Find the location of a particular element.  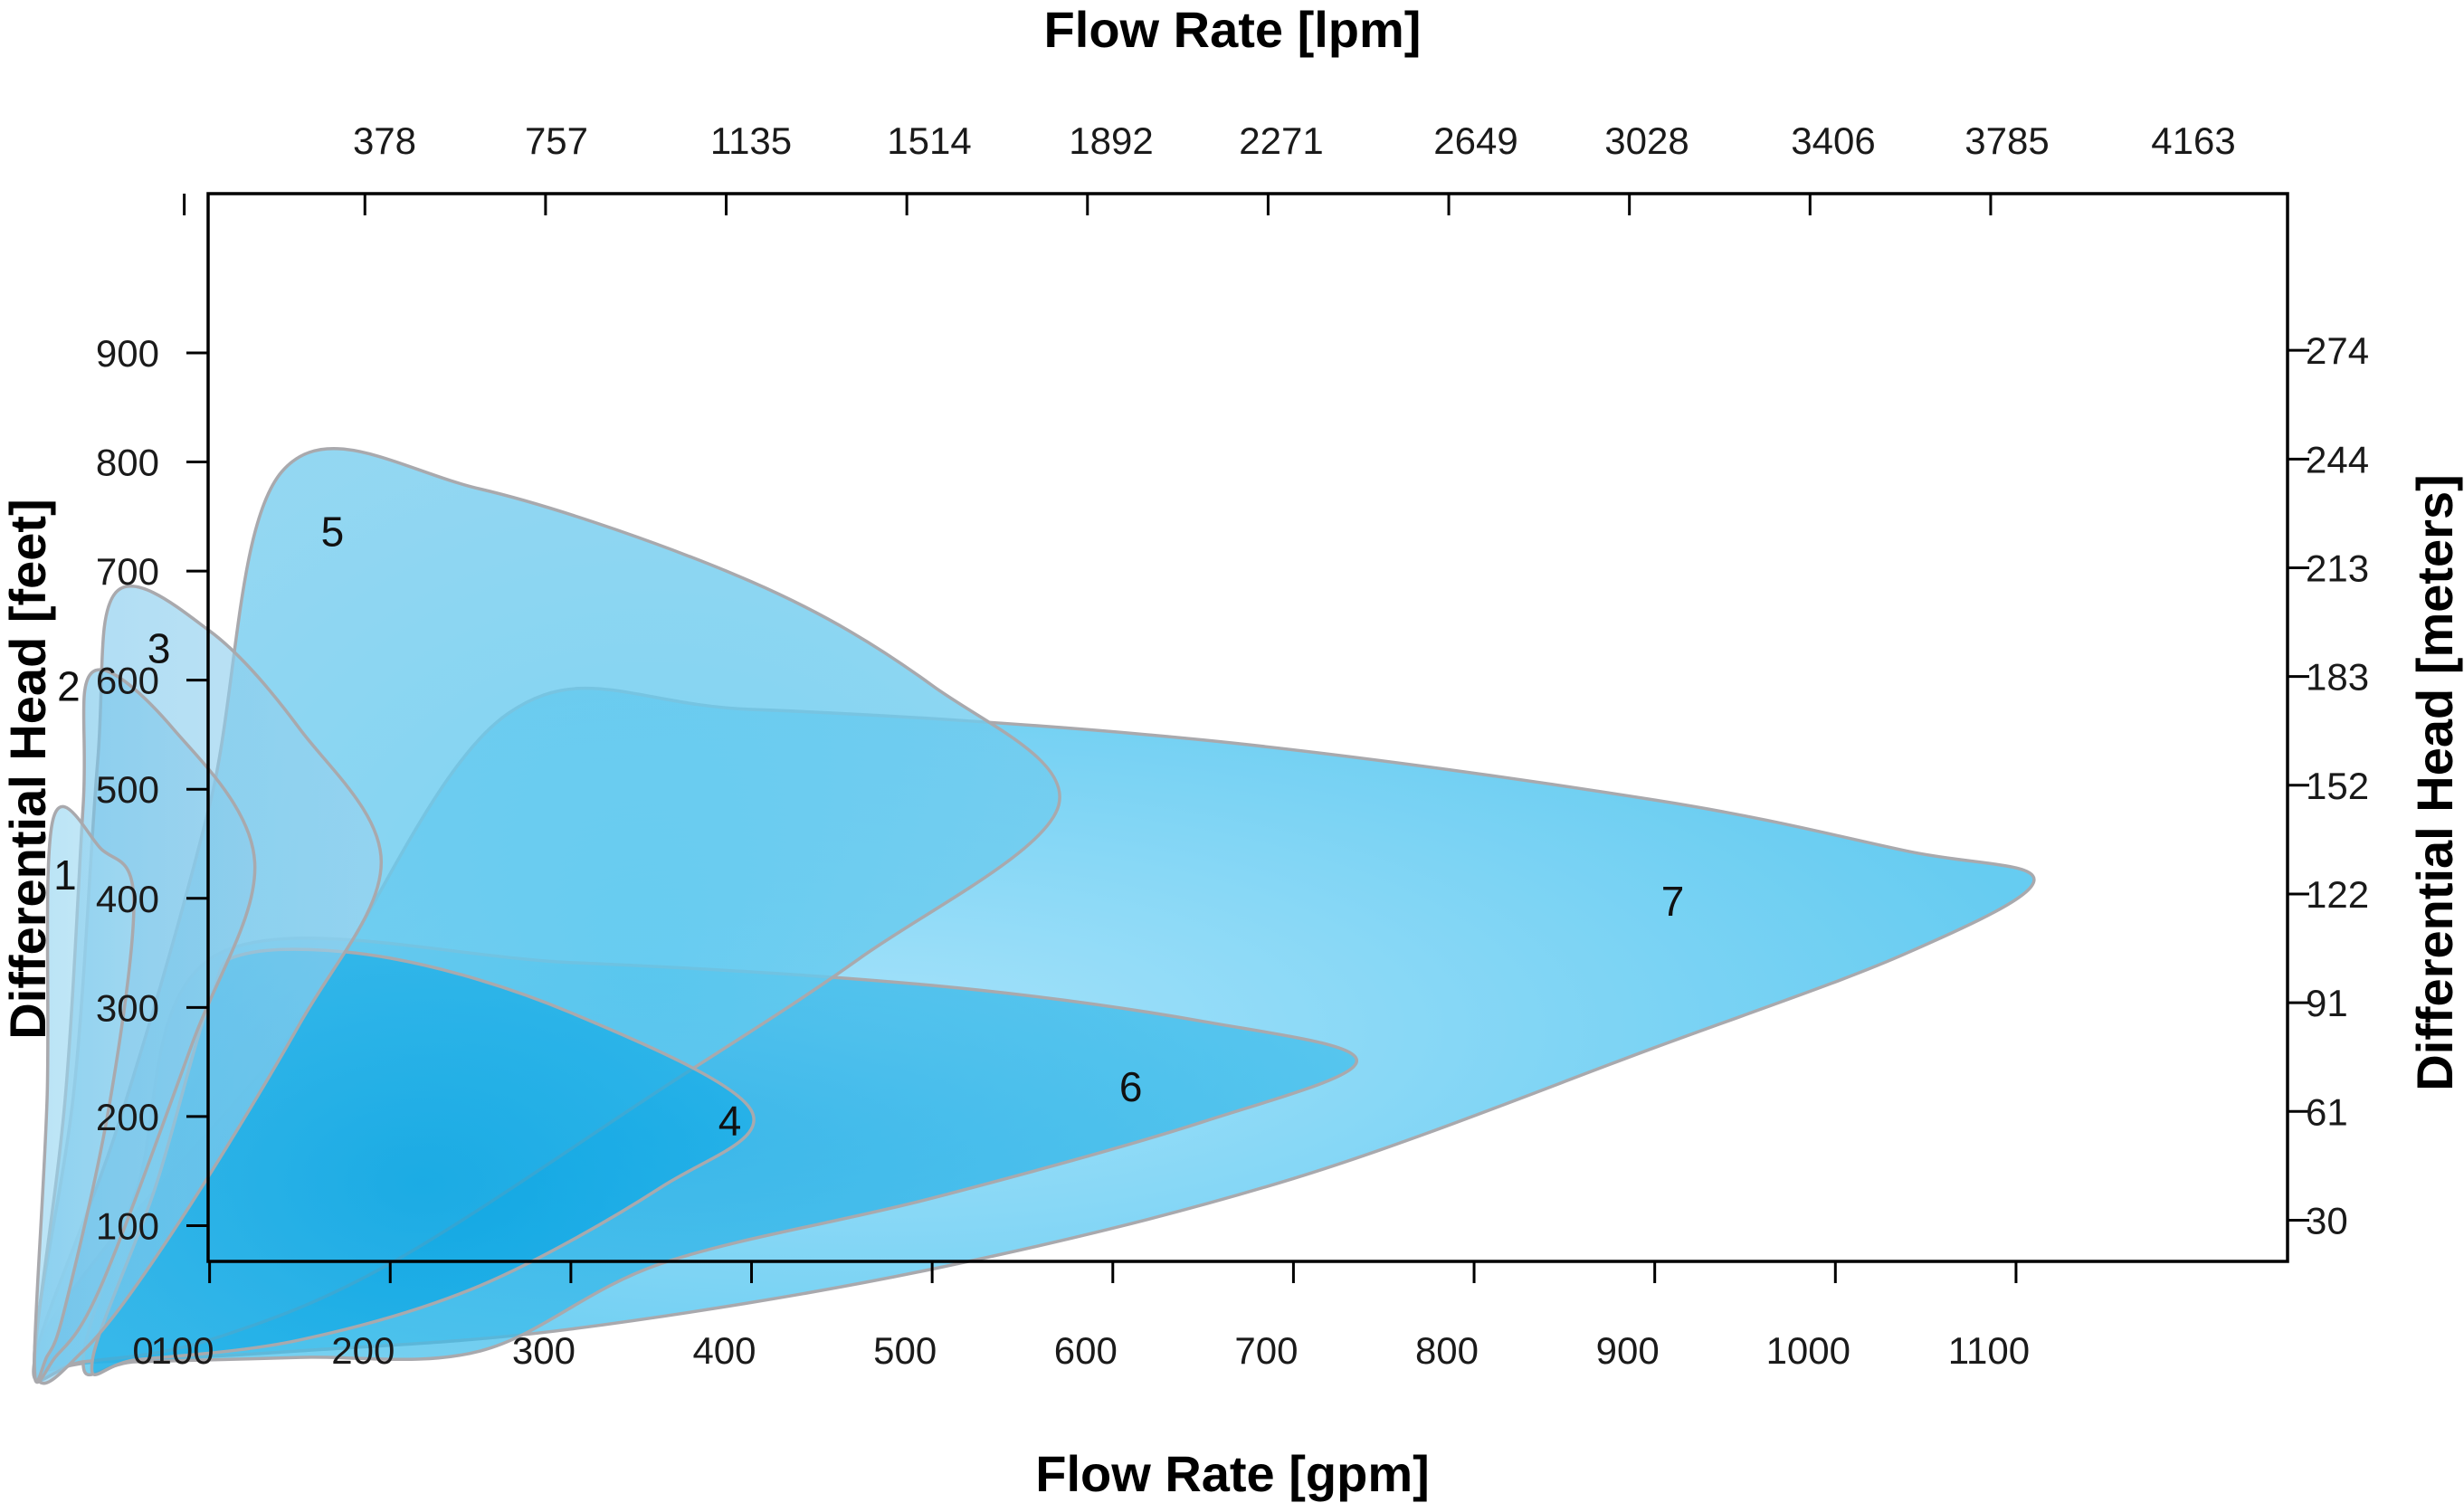

x-top-tick-label: 378 is located at coordinates (385, 140).